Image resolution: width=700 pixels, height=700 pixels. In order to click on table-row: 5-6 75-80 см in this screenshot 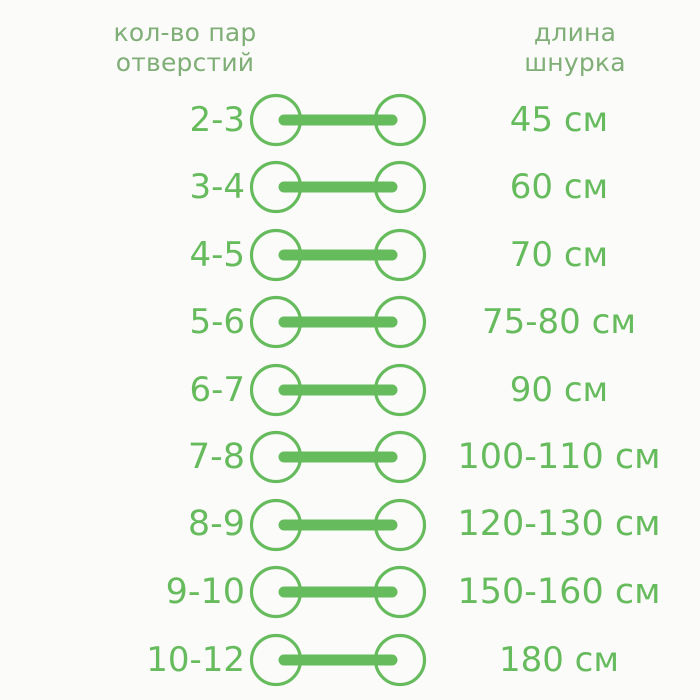, I will do `click(350, 323)`.